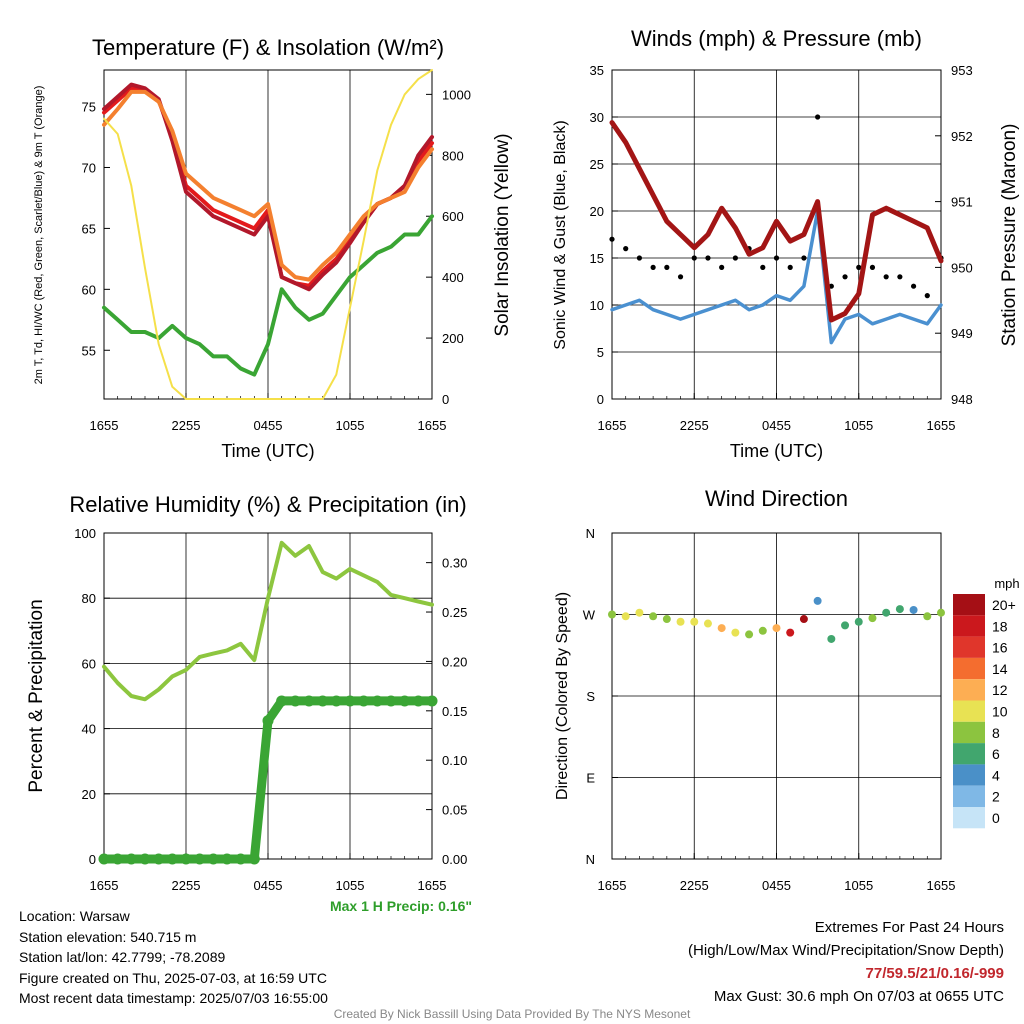 The image size is (1024, 1024). Describe the element at coordinates (597, 117) in the screenshot. I see `wind-y-label: 30` at that location.